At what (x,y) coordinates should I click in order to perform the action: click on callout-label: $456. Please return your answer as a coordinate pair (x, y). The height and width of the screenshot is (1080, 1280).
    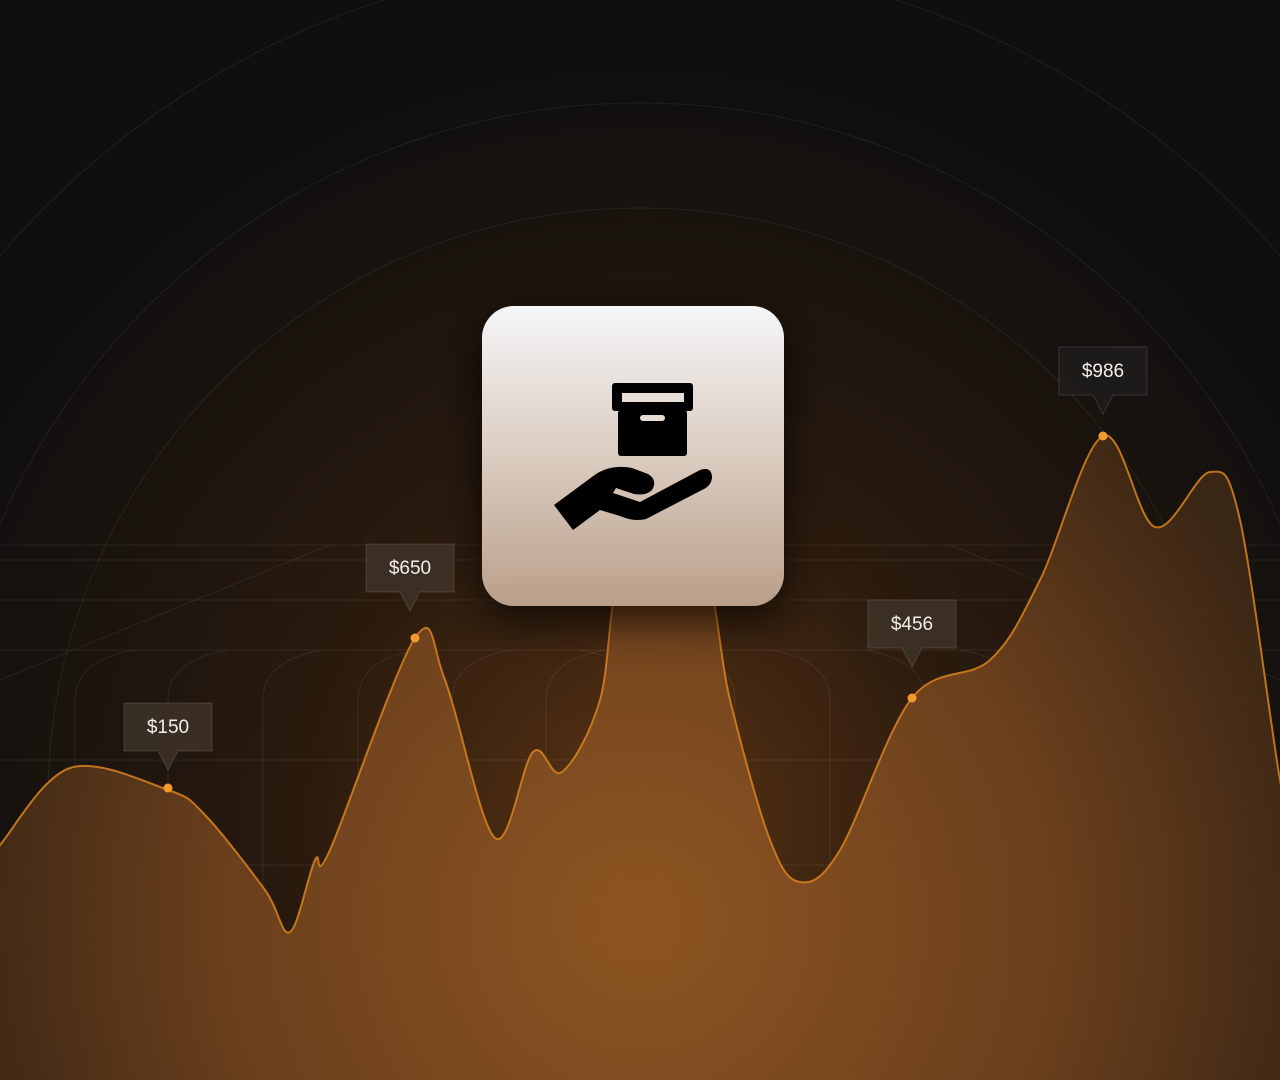
    Looking at the image, I should click on (912, 624).